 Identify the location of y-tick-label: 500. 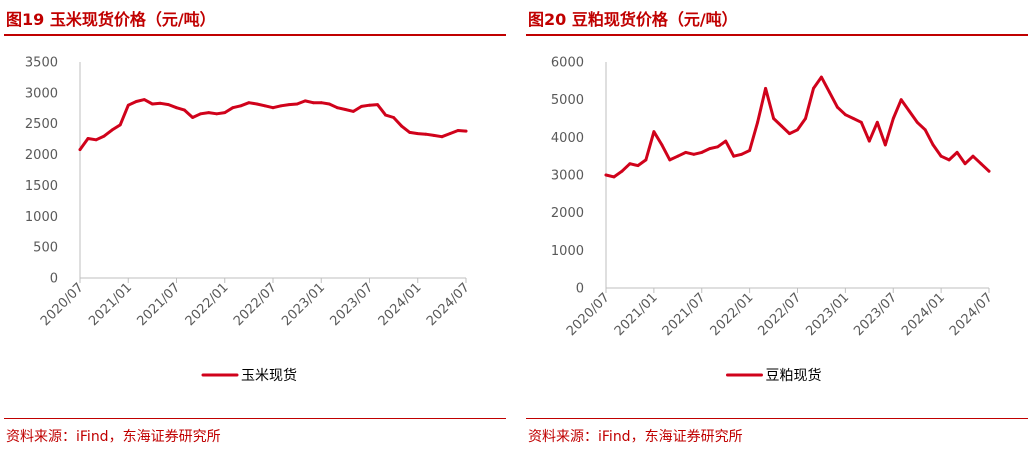
(45, 248).